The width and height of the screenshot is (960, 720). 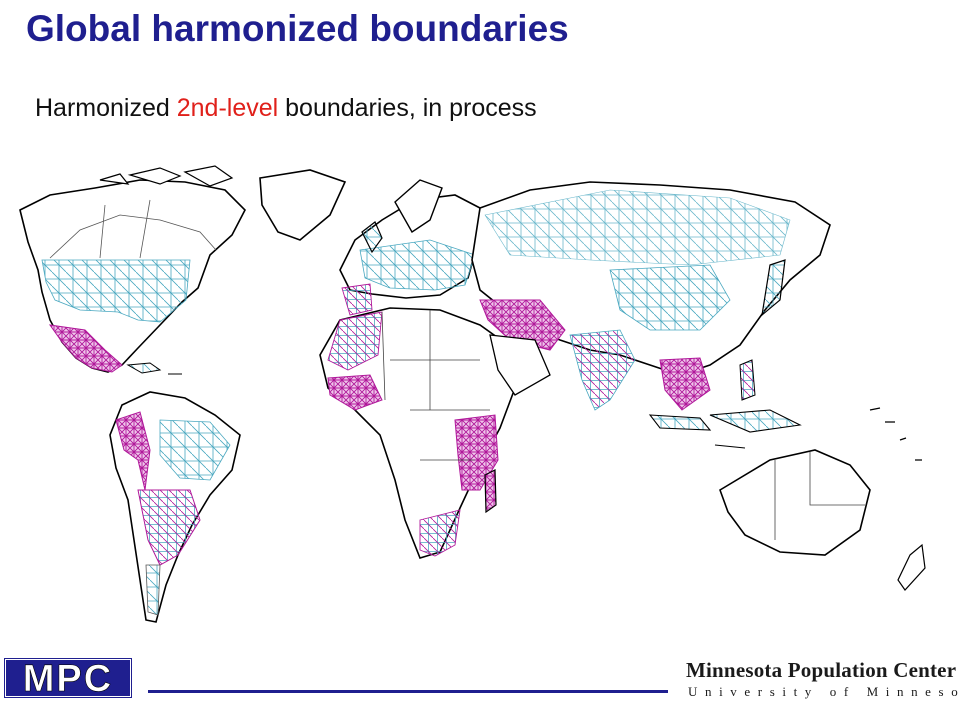 I want to click on subtitle-suffix: boundaries, in process, so click(x=407, y=108).